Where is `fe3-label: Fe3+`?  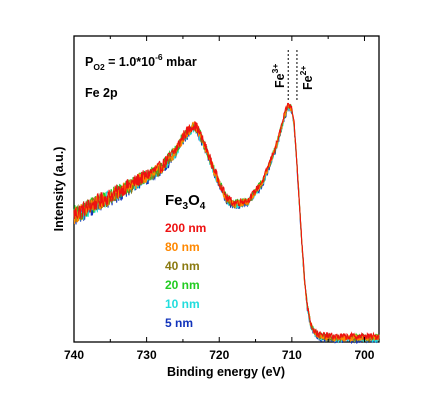 fe3-label: Fe3+ is located at coordinates (278, 76).